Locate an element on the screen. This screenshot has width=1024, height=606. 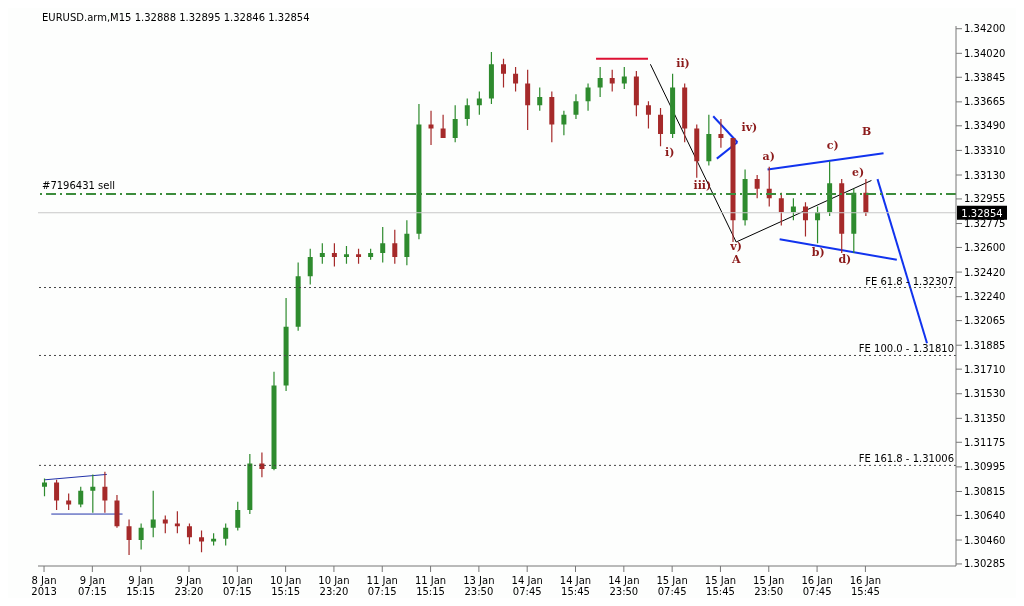
x-tick-label: 14 Jan 23:50 is located at coordinates (624, 586).